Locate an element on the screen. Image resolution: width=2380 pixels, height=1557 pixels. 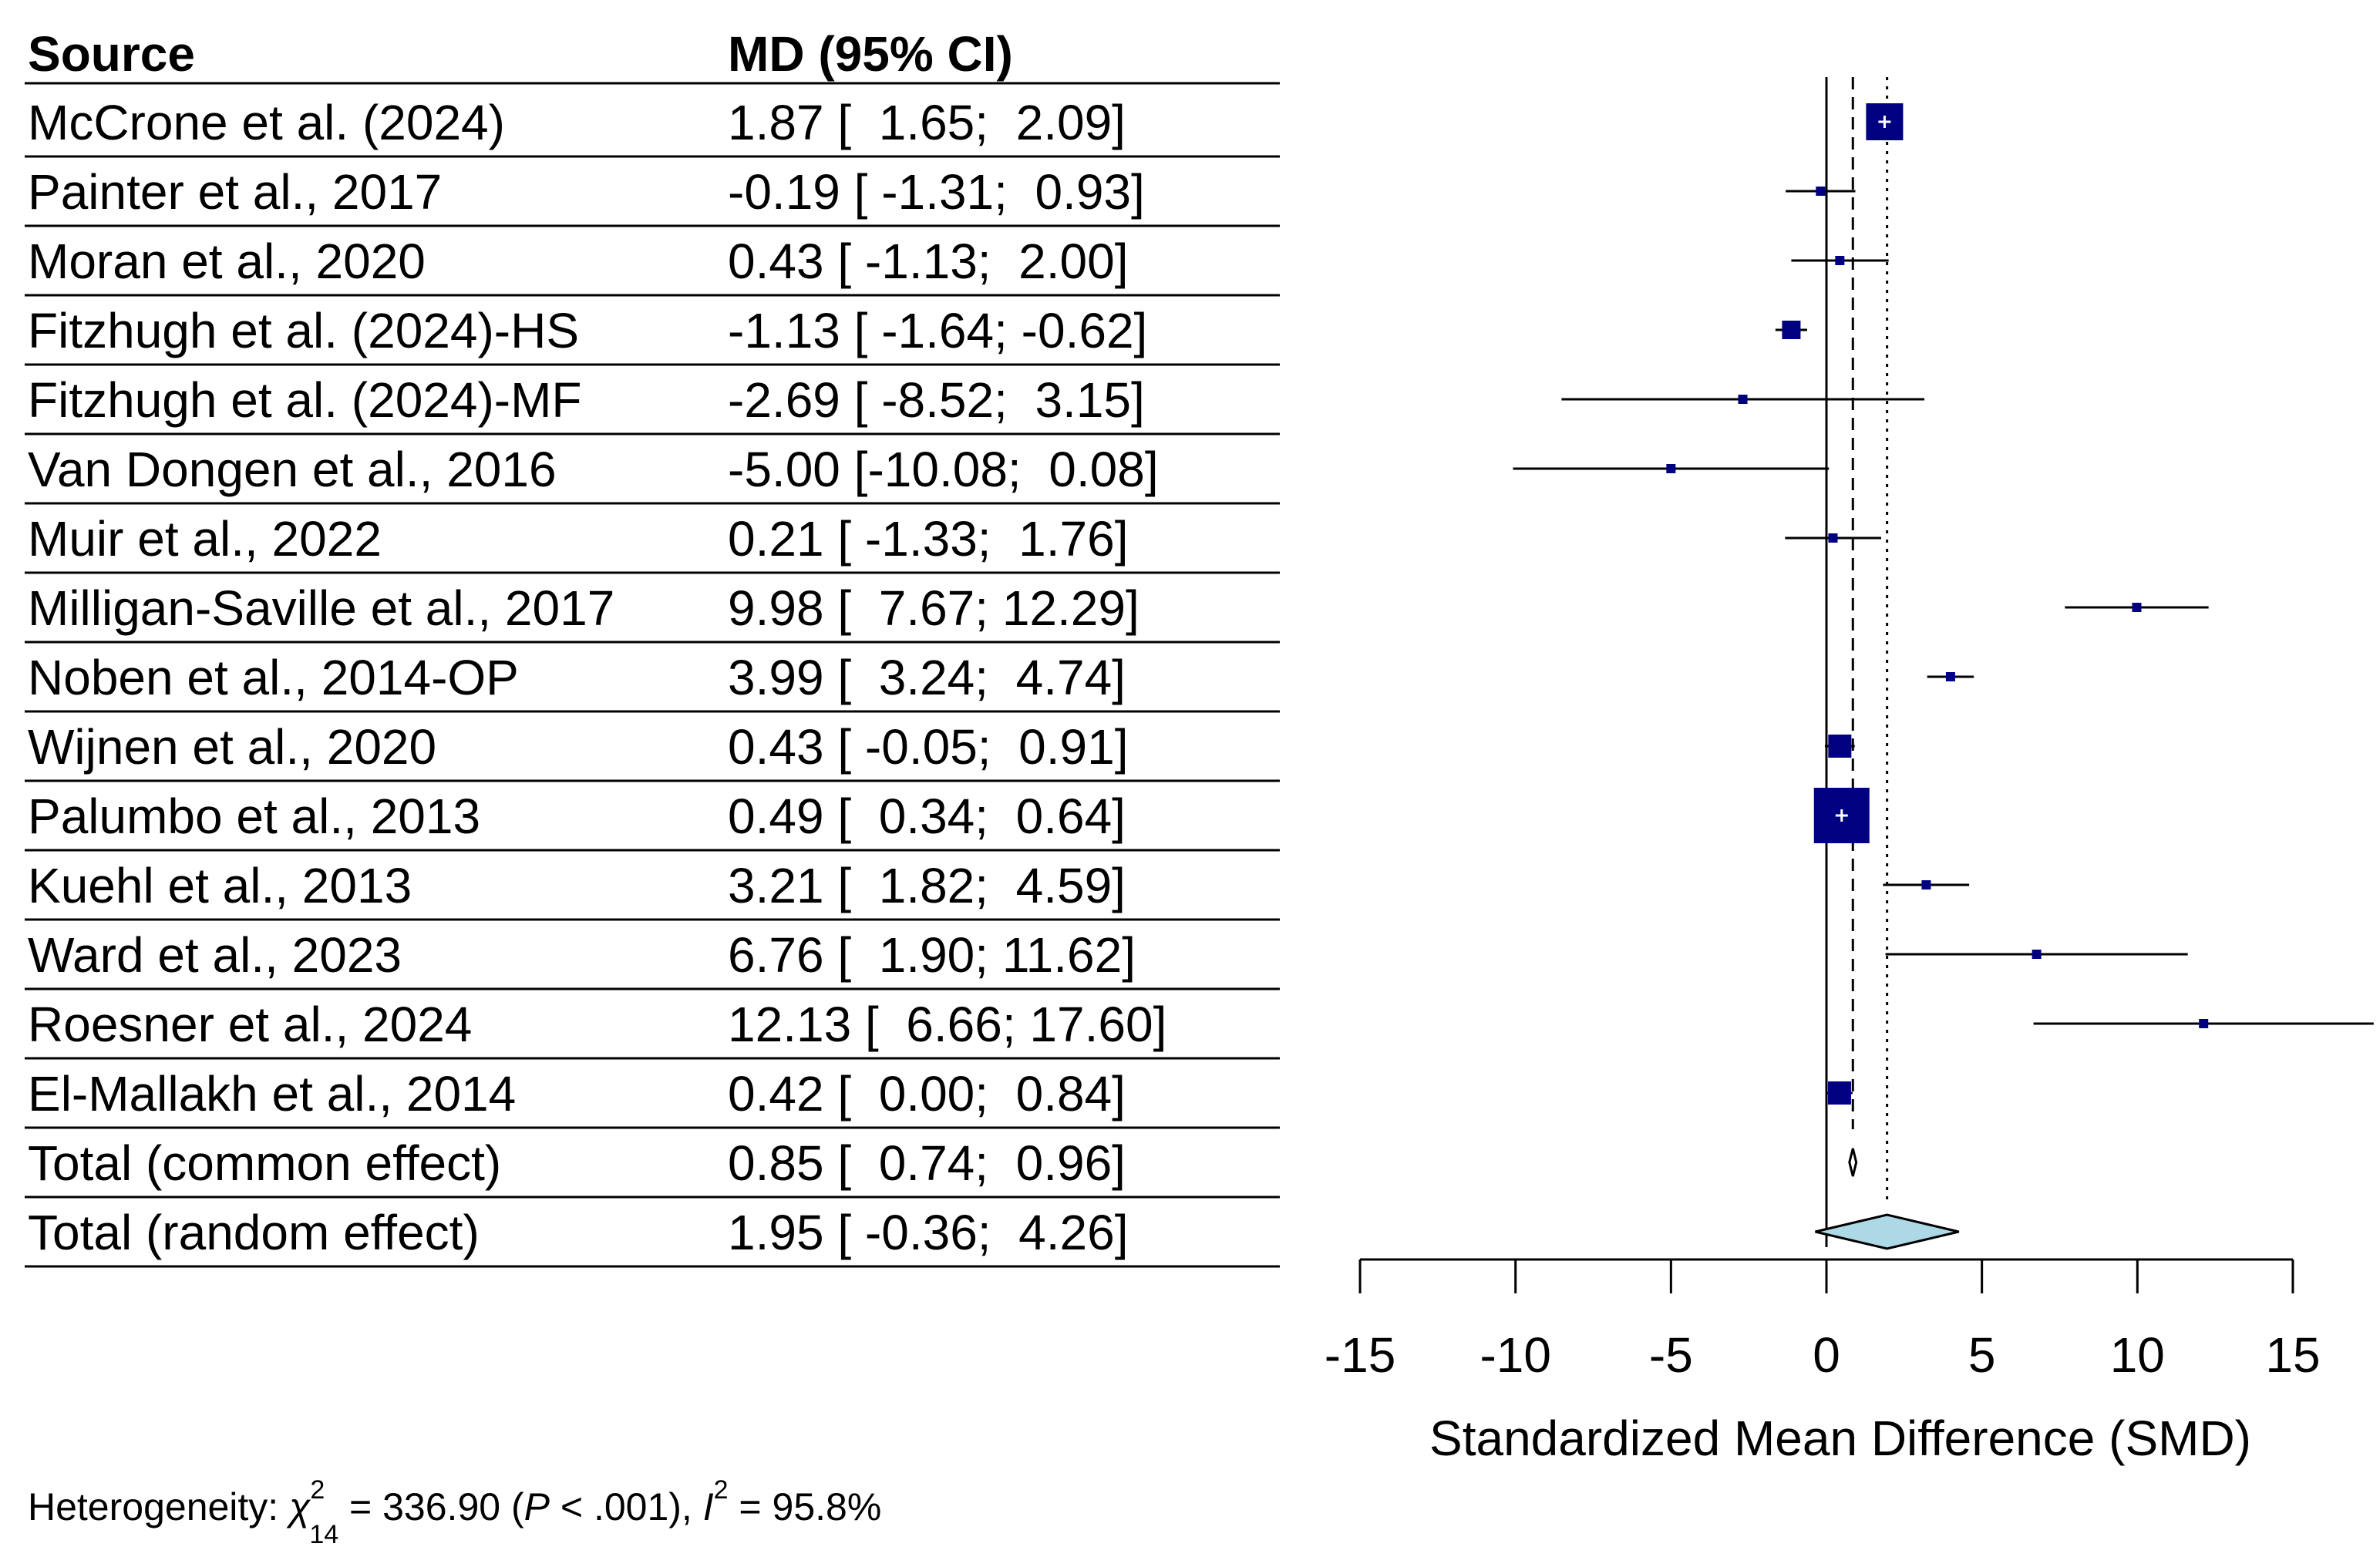
random-effect-diamond is located at coordinates (1888, 1231).